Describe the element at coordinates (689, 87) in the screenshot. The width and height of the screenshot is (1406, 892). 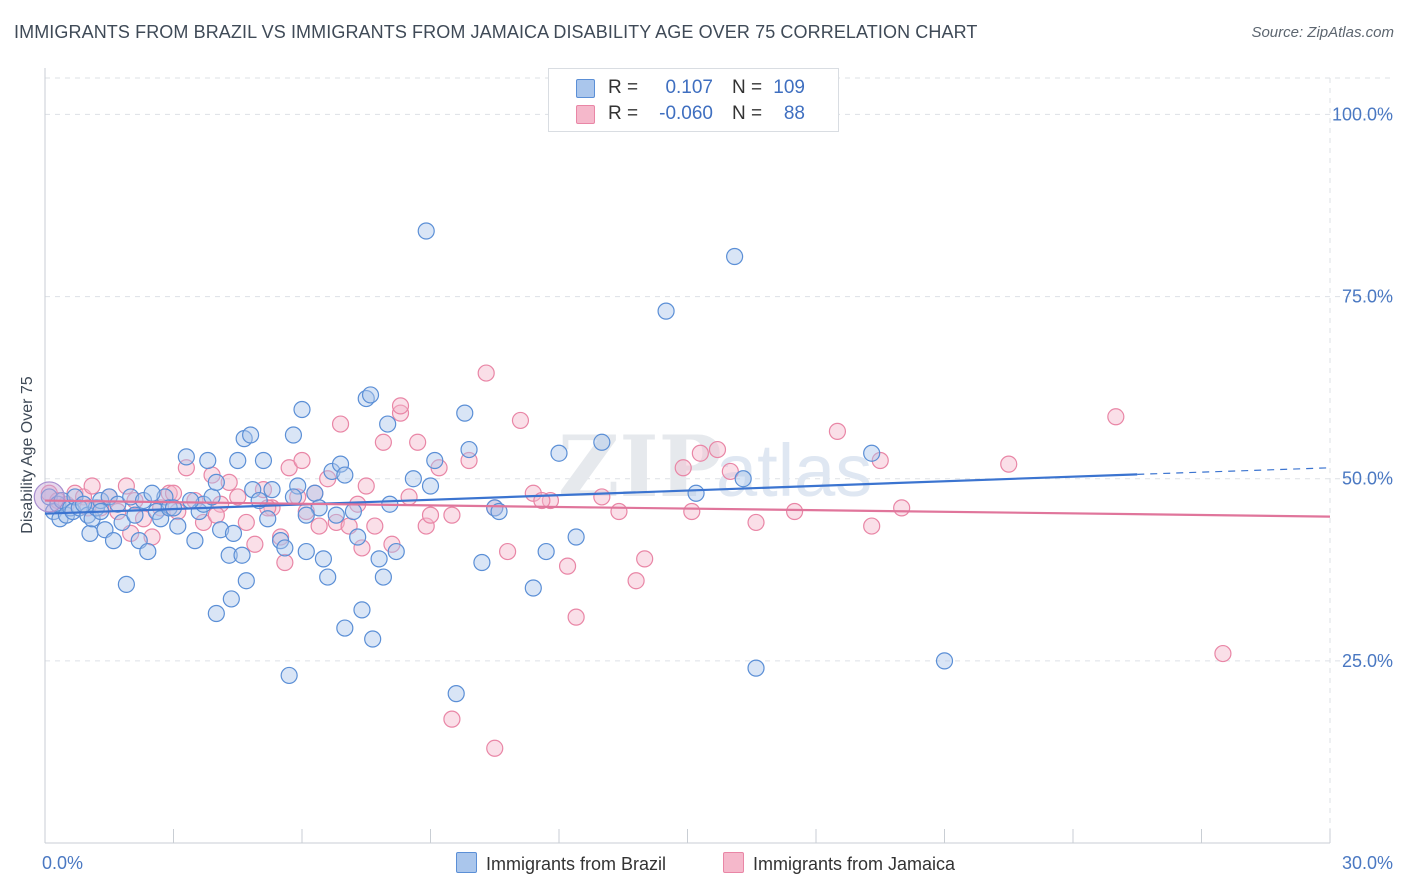
I see `legend-r-value: 0.107` at that location.